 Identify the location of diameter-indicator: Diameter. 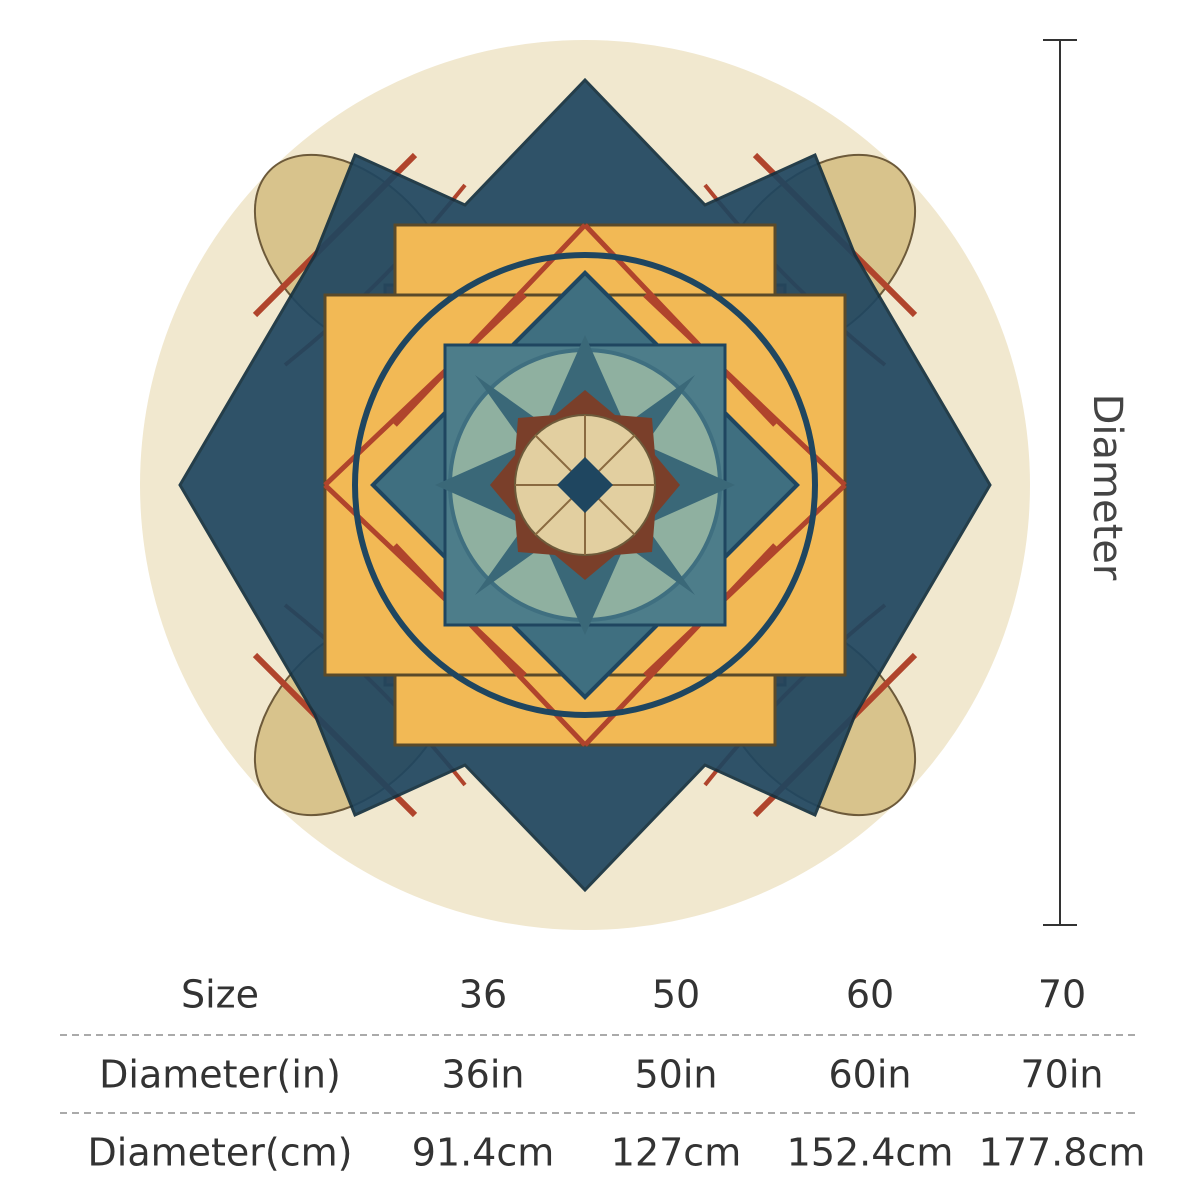
(1086, 482).